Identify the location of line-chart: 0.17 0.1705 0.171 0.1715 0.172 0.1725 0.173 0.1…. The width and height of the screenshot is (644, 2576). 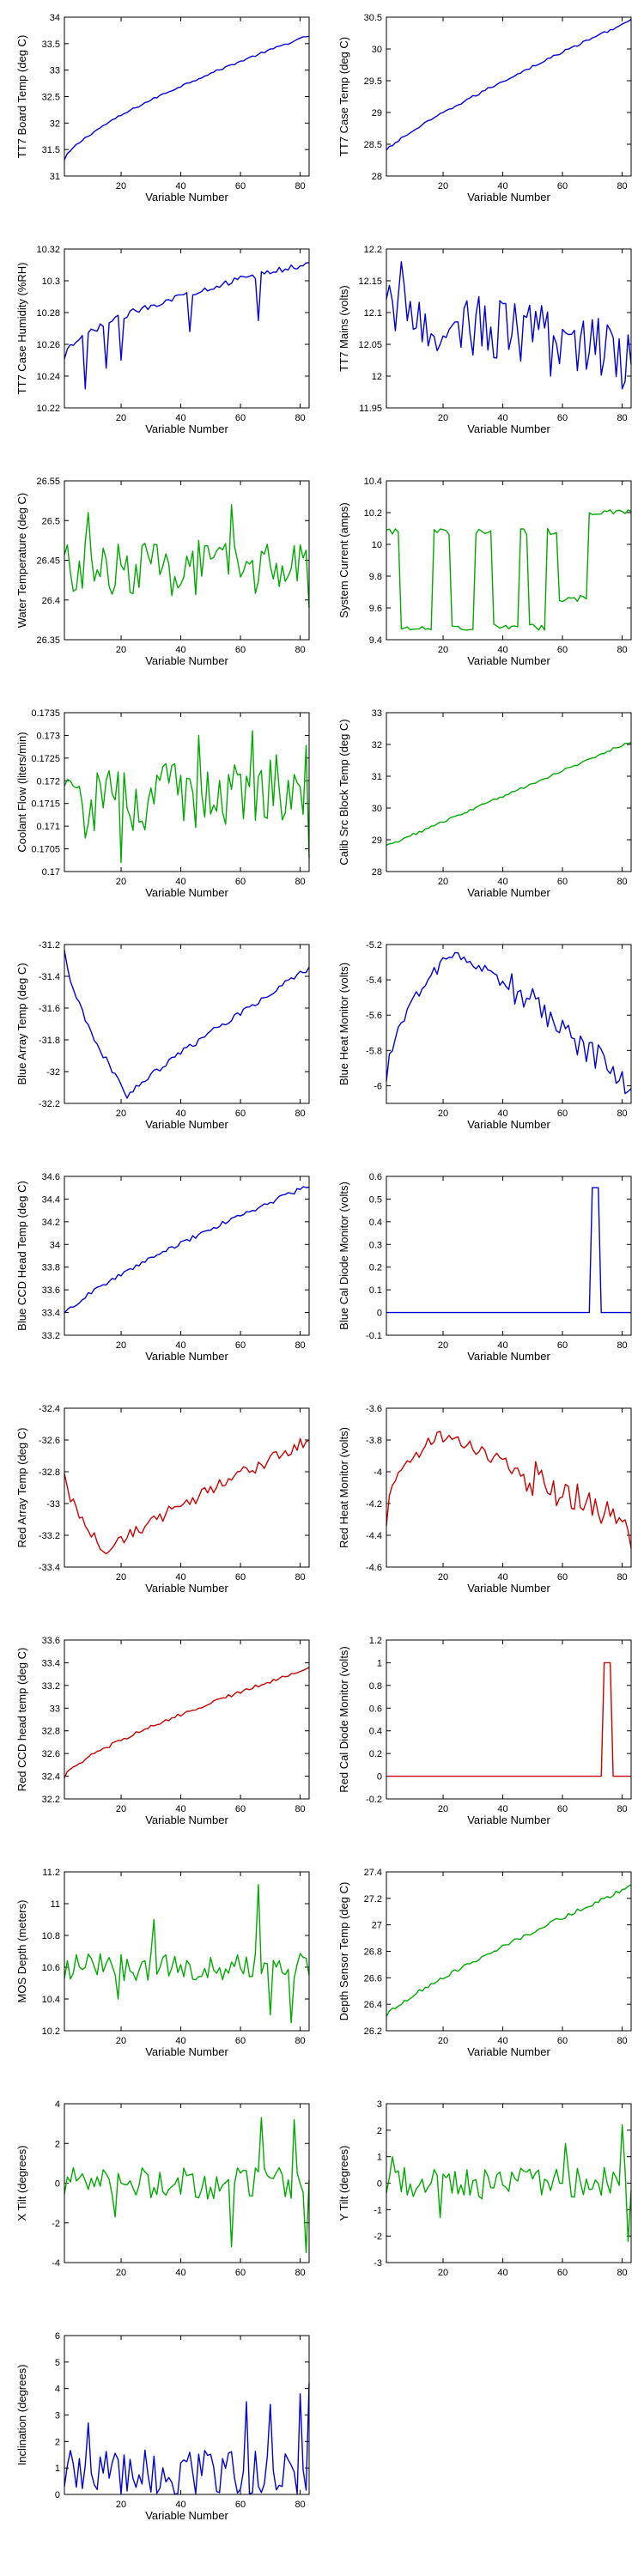
(162, 803).